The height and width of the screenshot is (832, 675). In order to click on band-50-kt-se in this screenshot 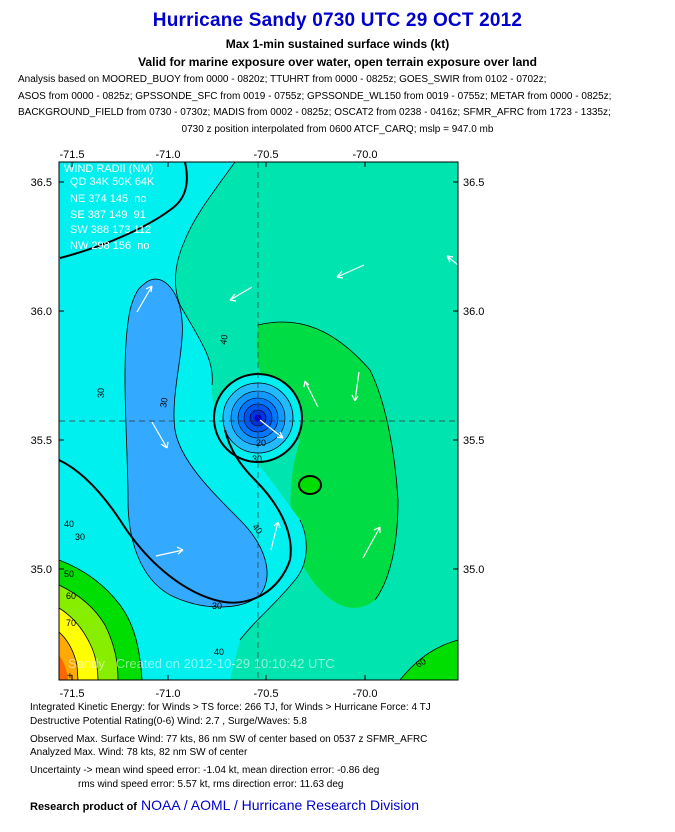, I will do `click(429, 660)`.